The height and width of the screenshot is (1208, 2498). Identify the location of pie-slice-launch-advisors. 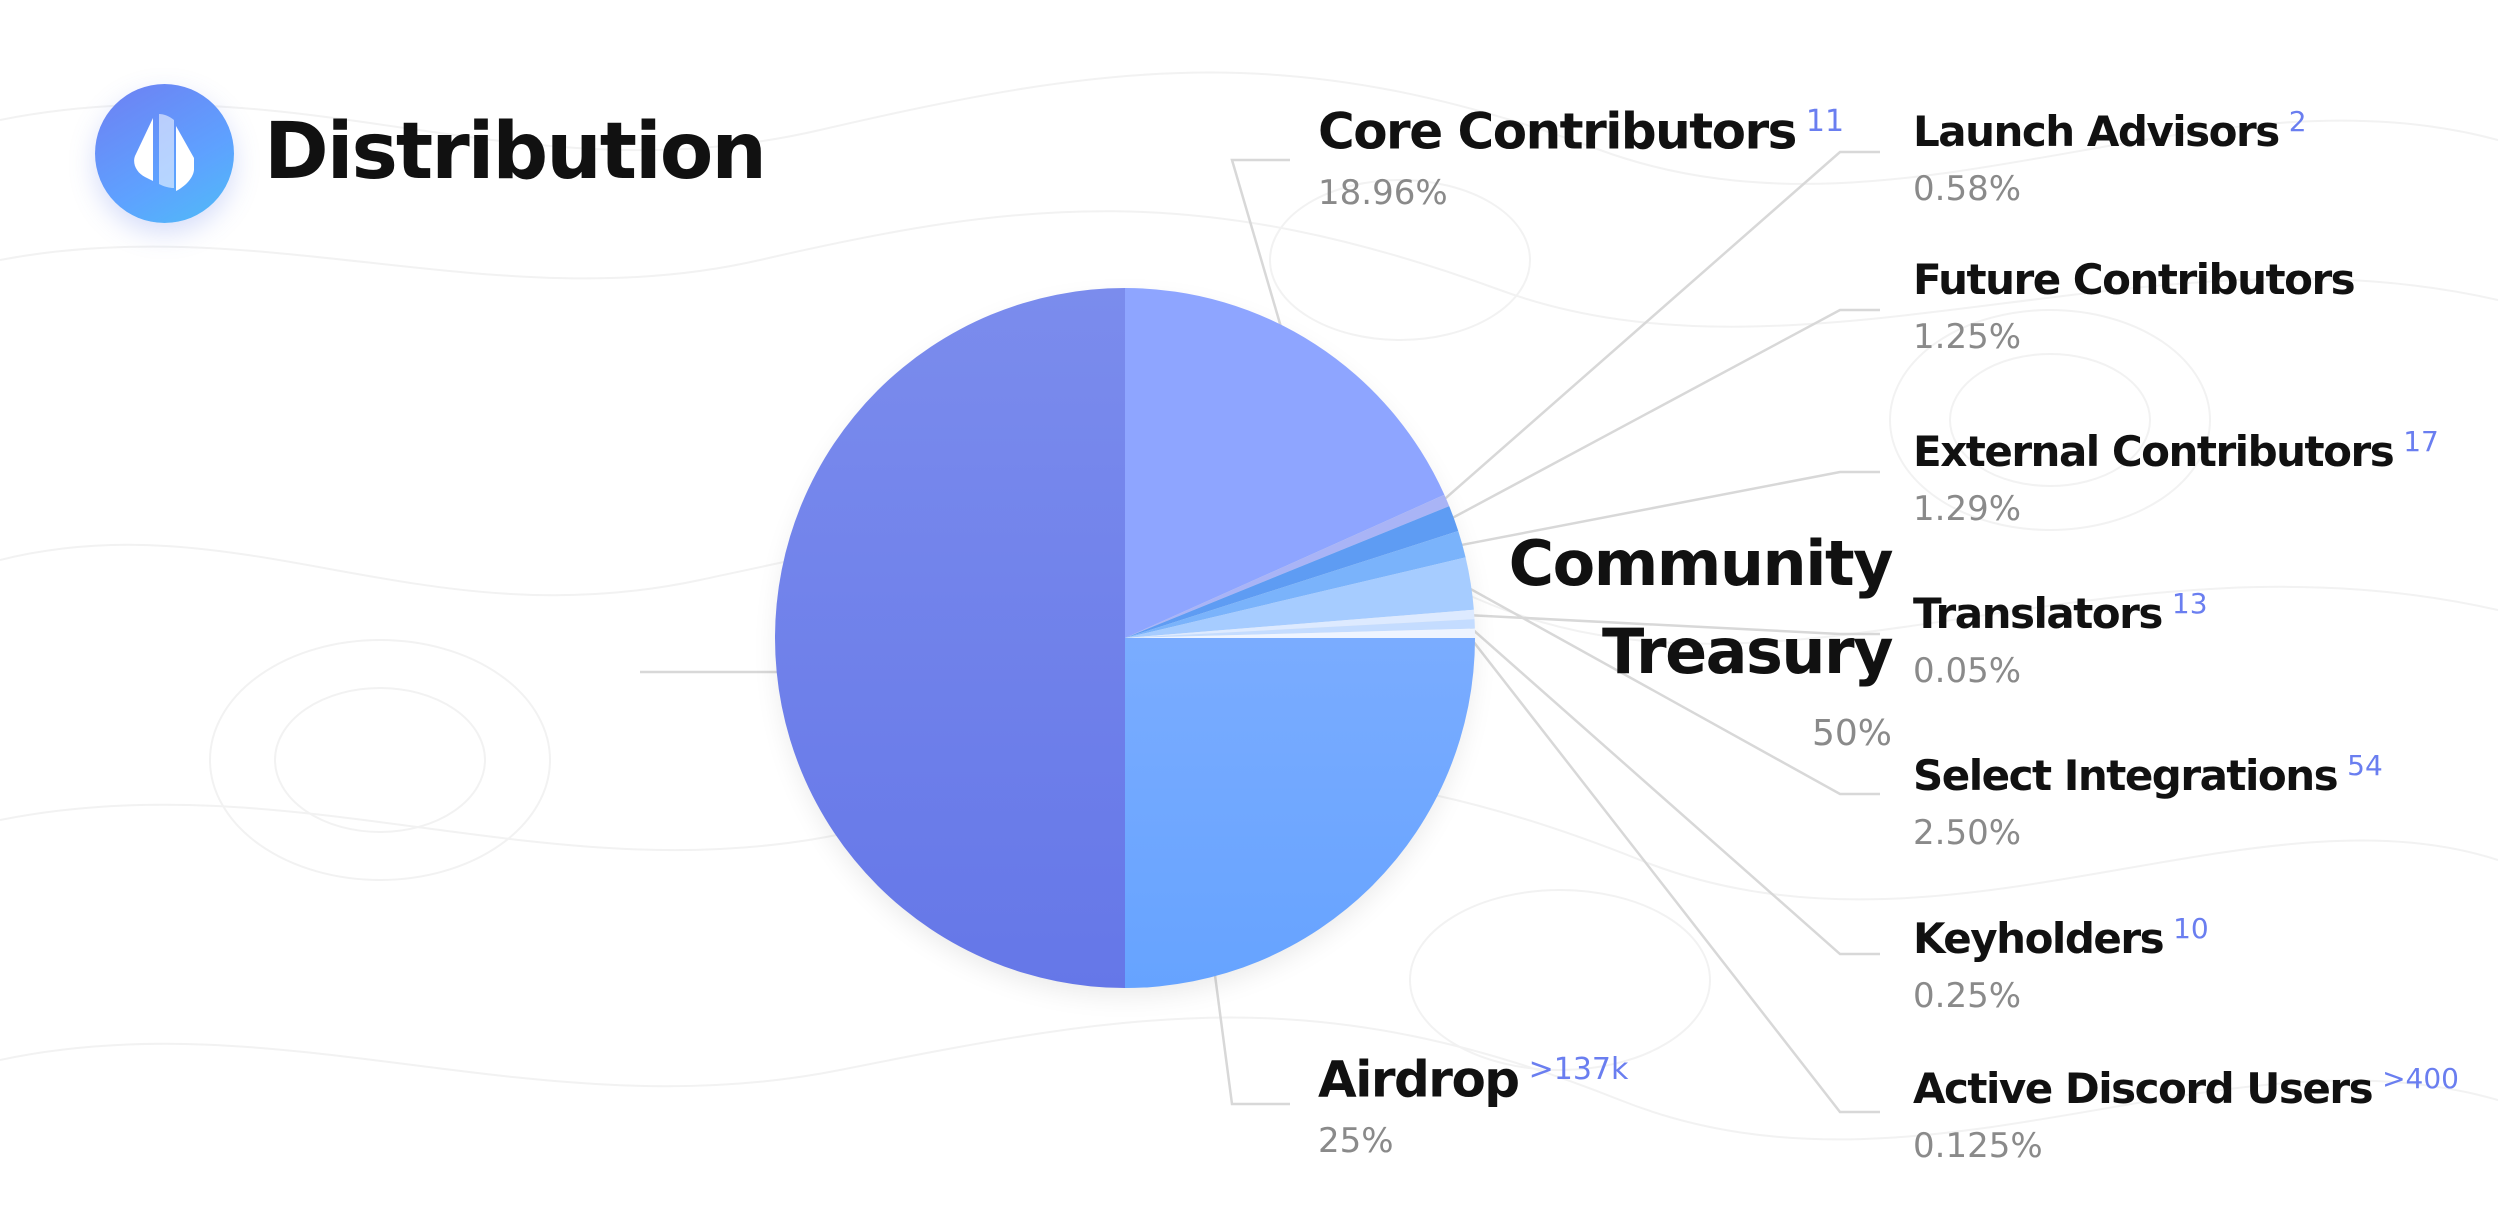
(1287, 566).